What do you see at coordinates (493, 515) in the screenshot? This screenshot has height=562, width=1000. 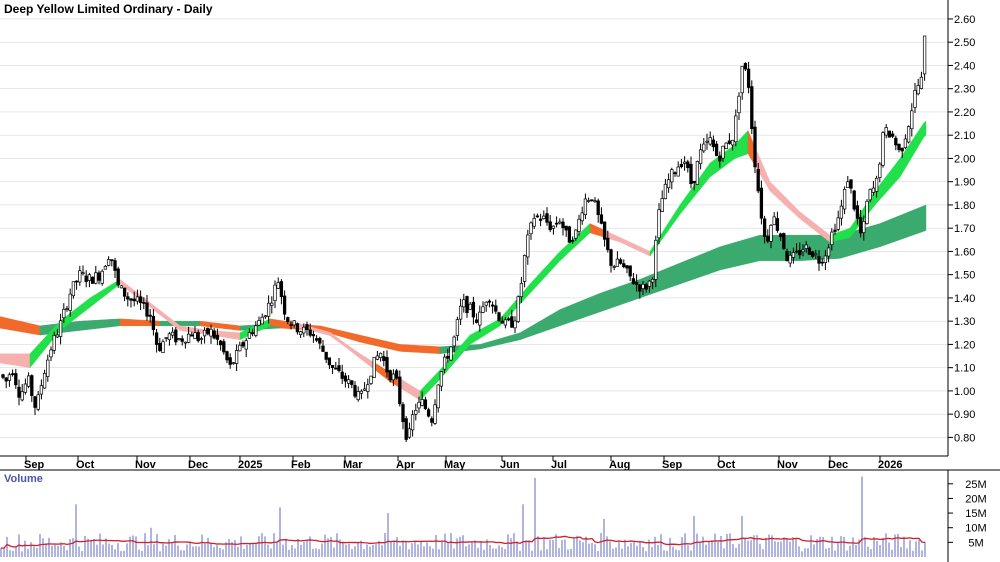 I see `volume-panel: 5M 10M 15M 20M 25M Volume` at bounding box center [493, 515].